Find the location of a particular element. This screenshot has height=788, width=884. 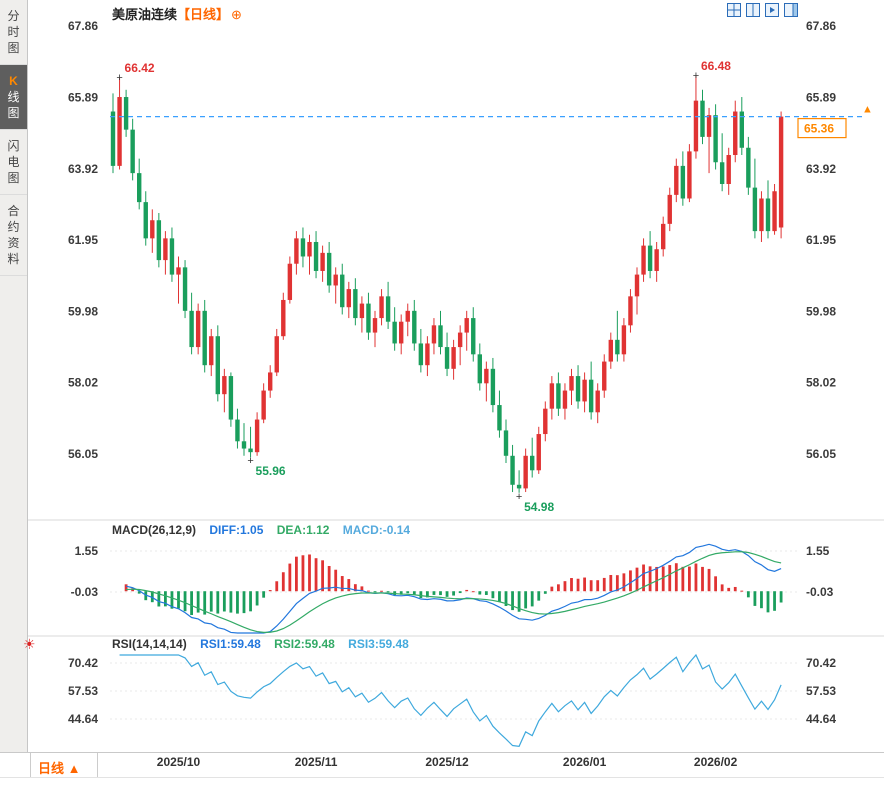

sidebar-tab-contract-info: 合约资料 is located at coordinates (13, 235).